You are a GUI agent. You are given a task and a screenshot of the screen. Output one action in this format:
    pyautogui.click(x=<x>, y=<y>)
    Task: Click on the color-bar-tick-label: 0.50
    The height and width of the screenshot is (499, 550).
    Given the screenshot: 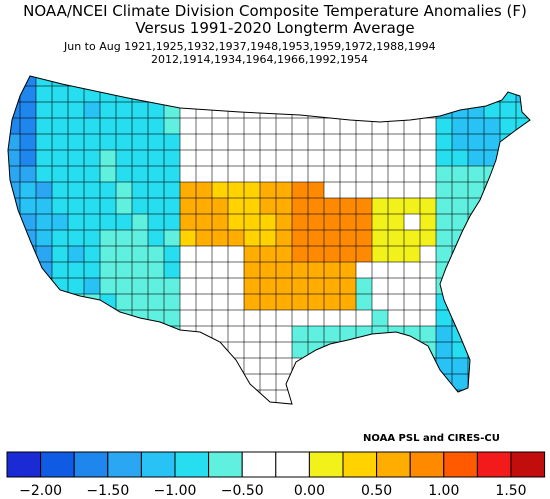 What is the action you would take?
    pyautogui.click(x=376, y=491)
    